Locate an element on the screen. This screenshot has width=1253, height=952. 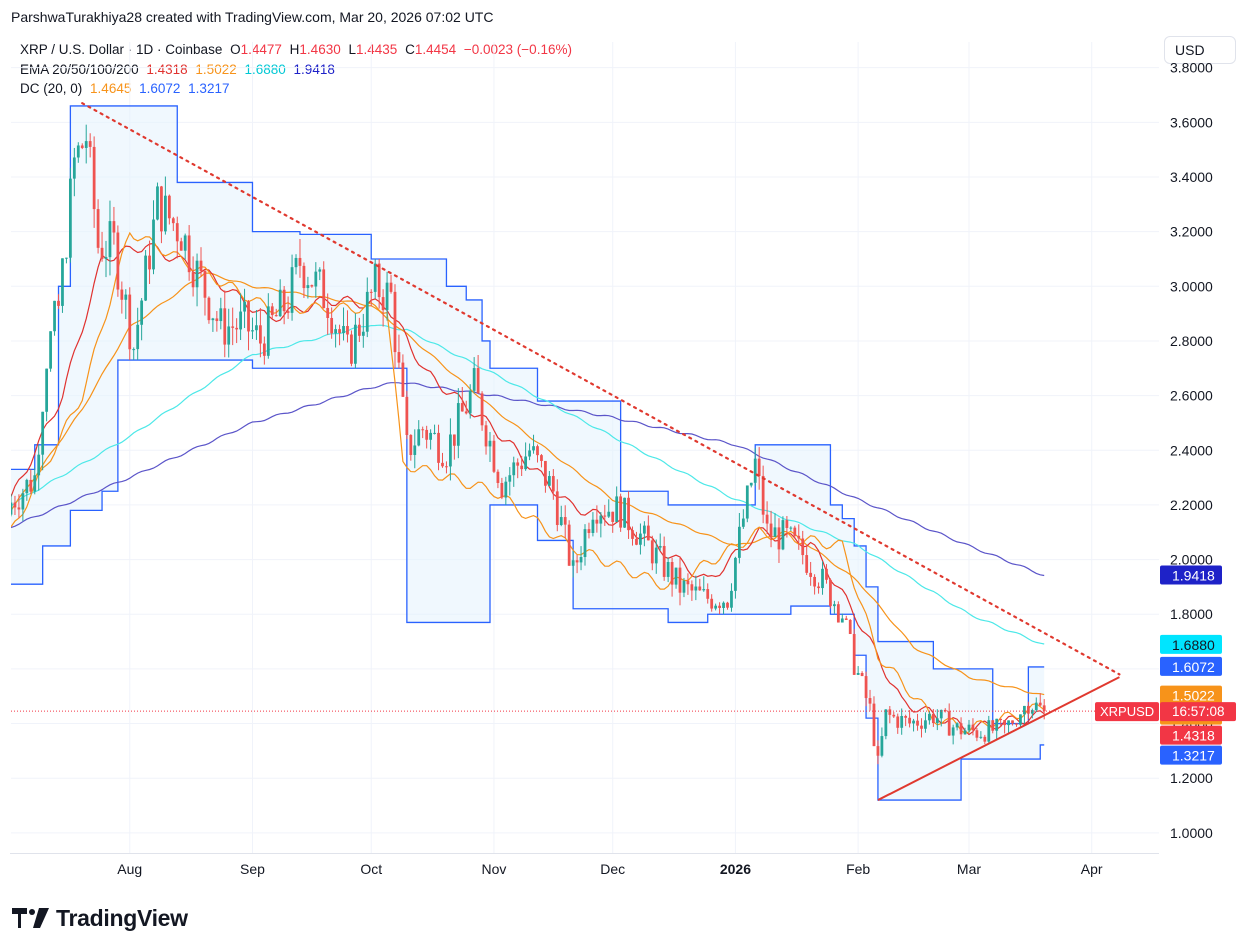
tradingview-logo-icon is located at coordinates (30, 918).